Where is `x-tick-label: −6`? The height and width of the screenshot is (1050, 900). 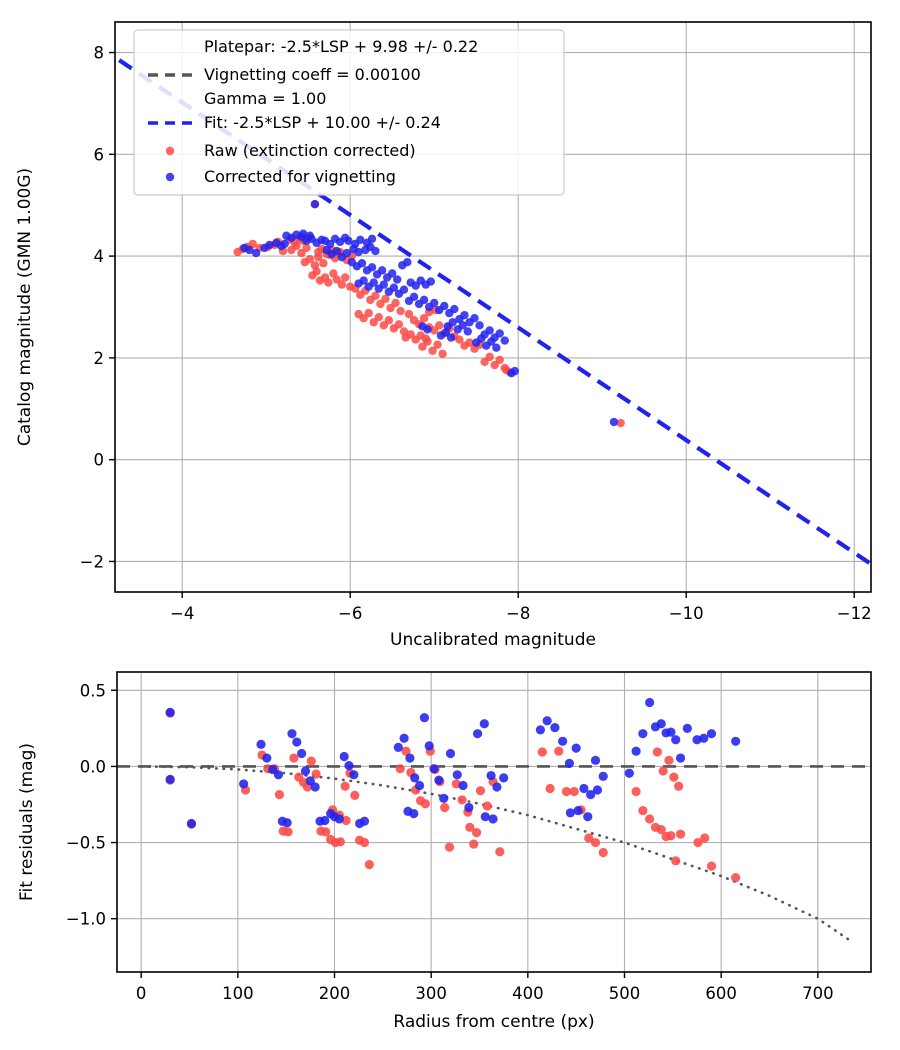 x-tick-label: −6 is located at coordinates (350, 613).